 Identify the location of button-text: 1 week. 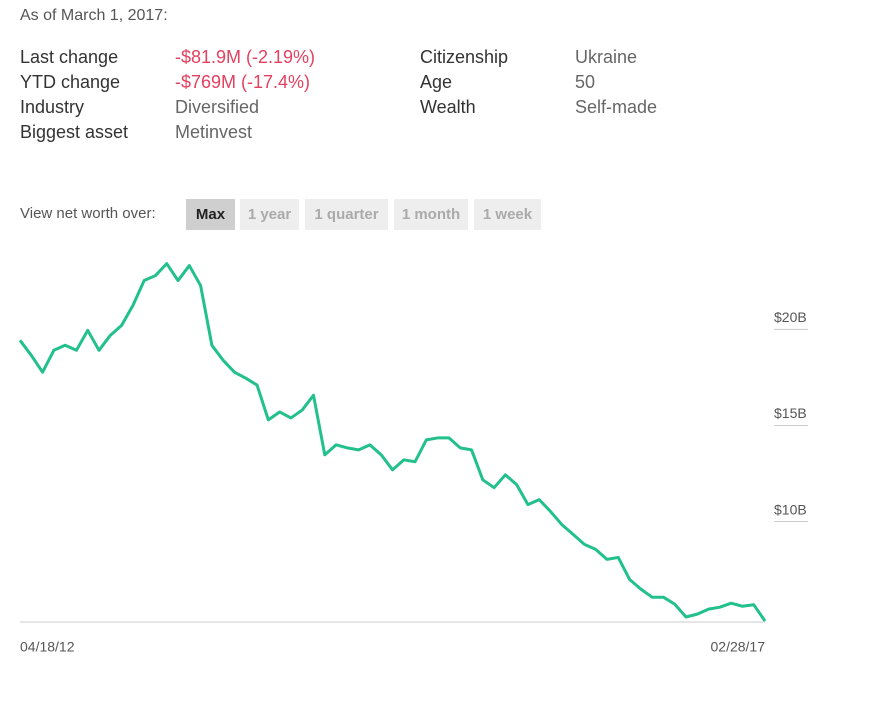
(508, 214).